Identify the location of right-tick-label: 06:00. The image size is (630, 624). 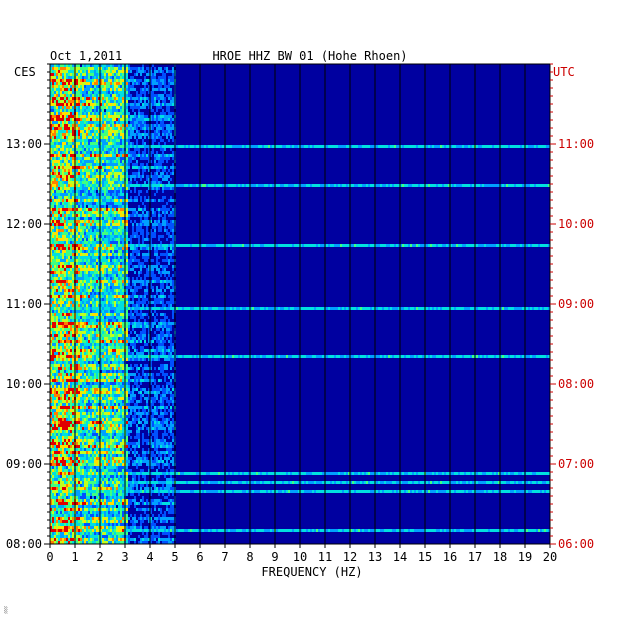
(576, 544).